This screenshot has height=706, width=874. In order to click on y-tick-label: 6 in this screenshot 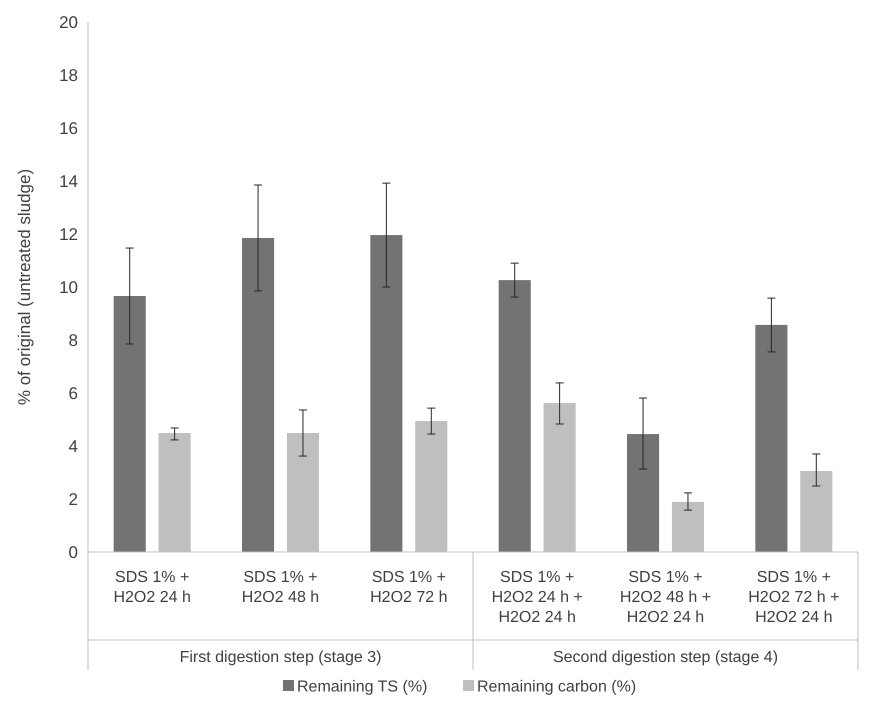, I will do `click(73, 393)`.